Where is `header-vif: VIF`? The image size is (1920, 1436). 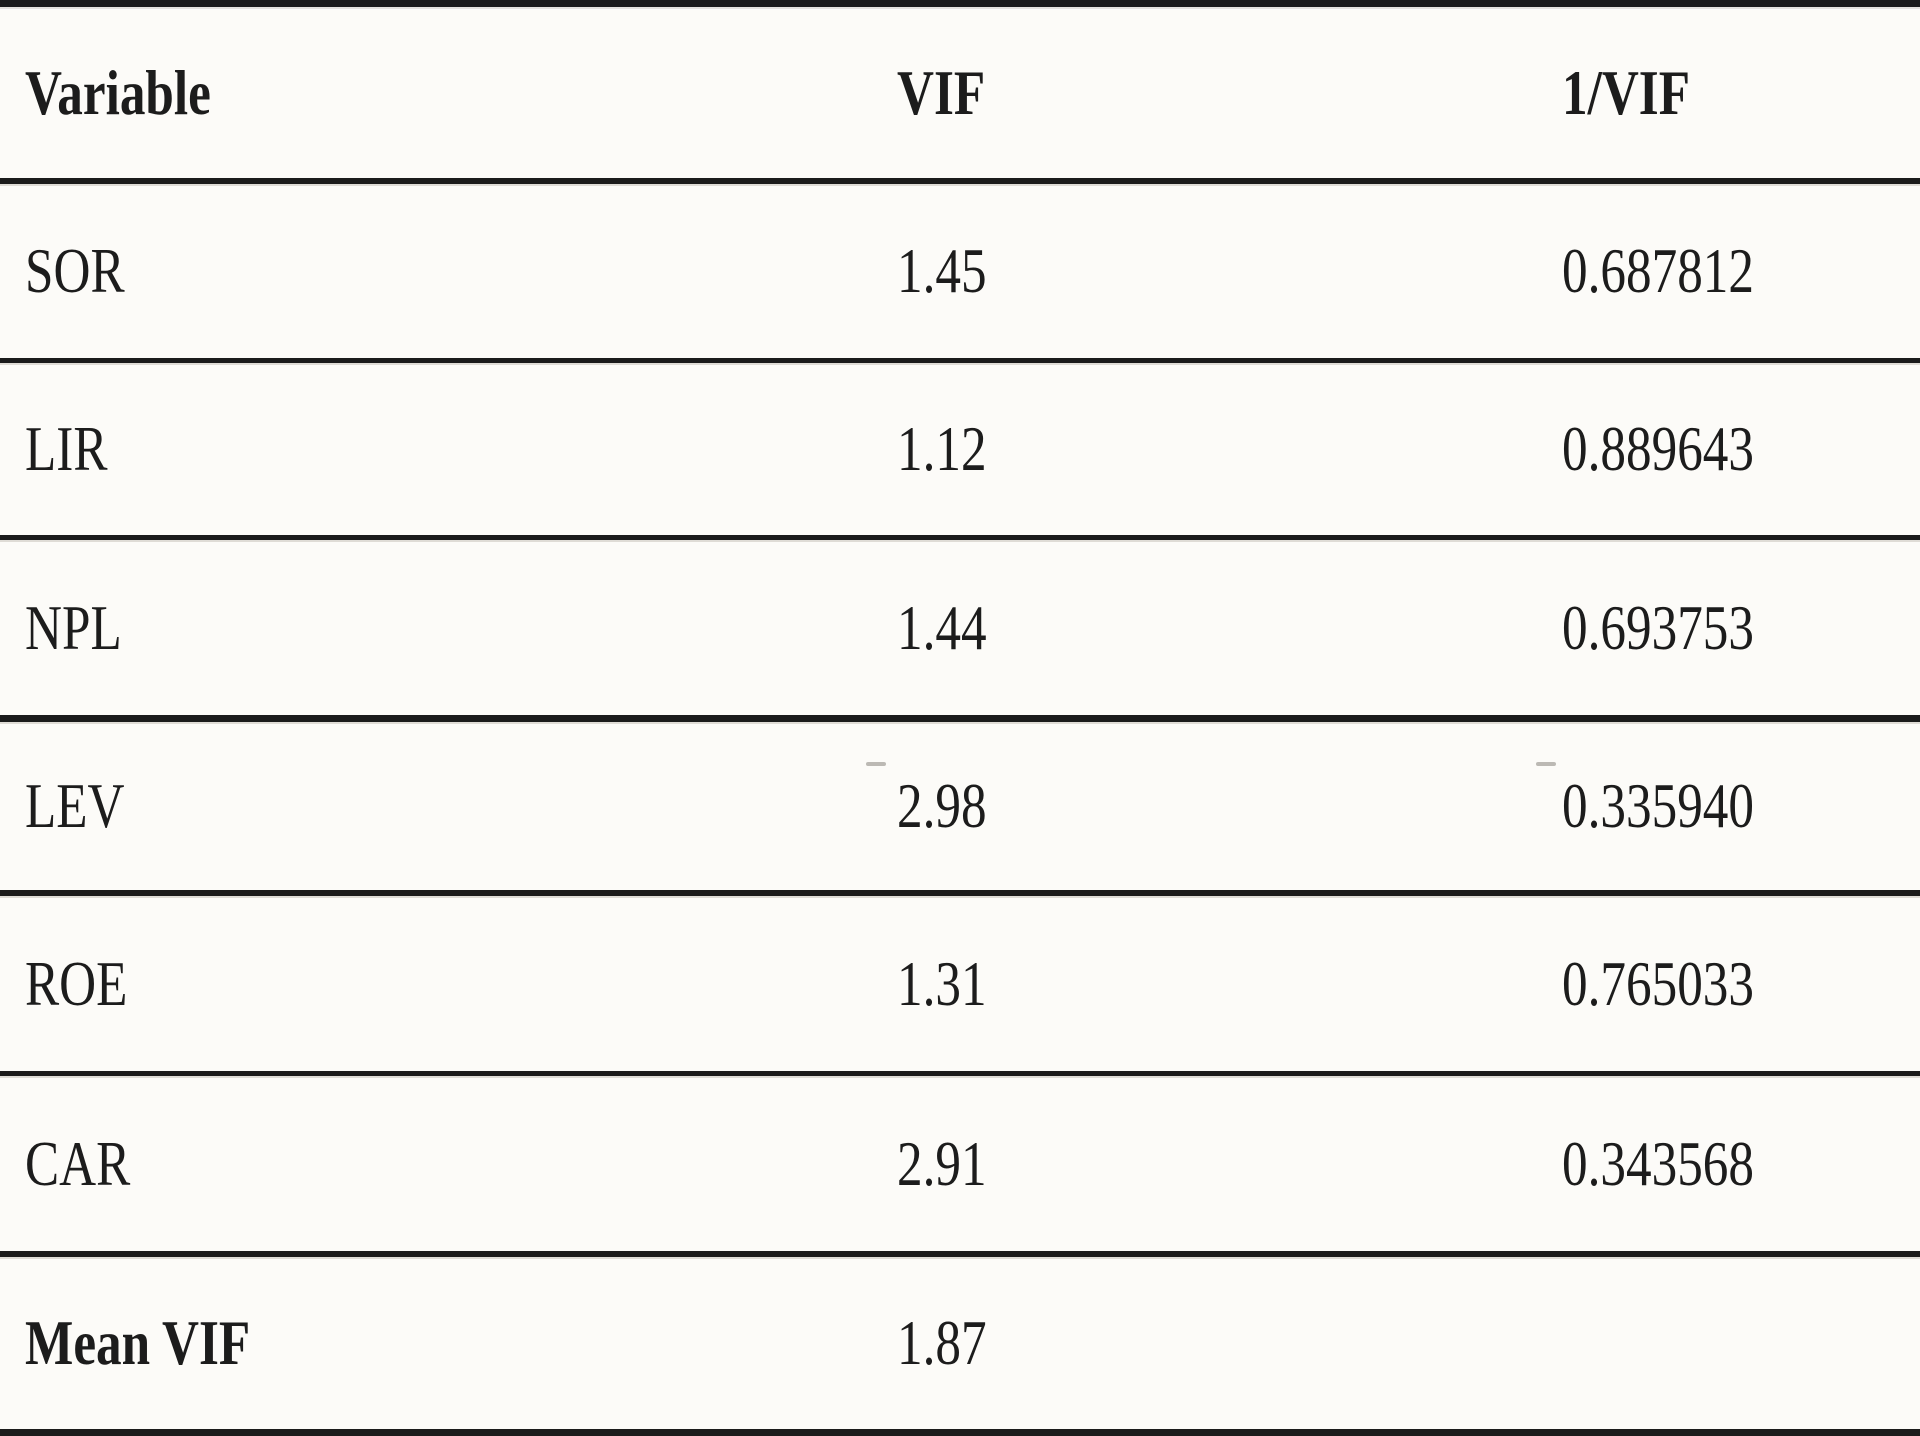
header-vif: VIF is located at coordinates (1229, 92).